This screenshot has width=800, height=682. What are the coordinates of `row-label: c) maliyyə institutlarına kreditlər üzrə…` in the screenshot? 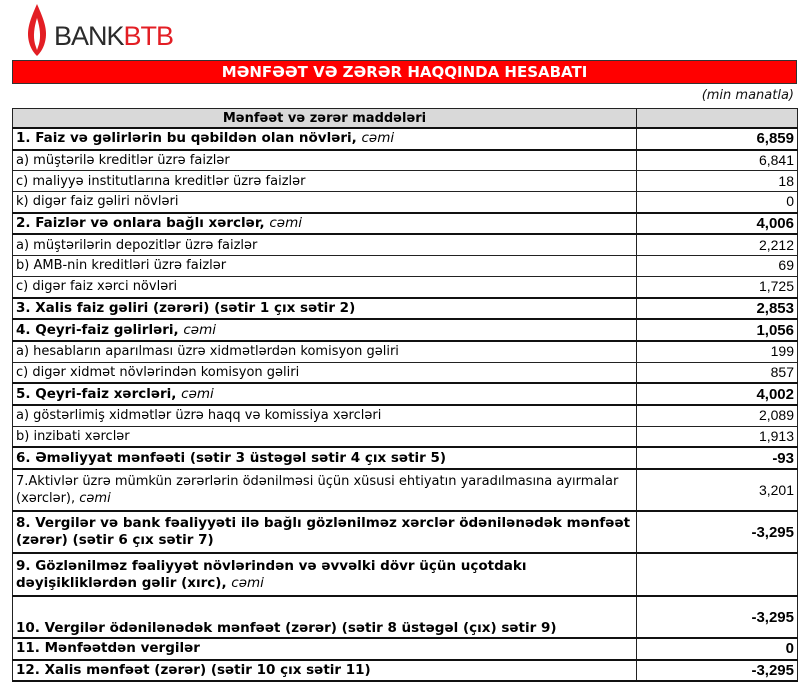 It's located at (324, 181).